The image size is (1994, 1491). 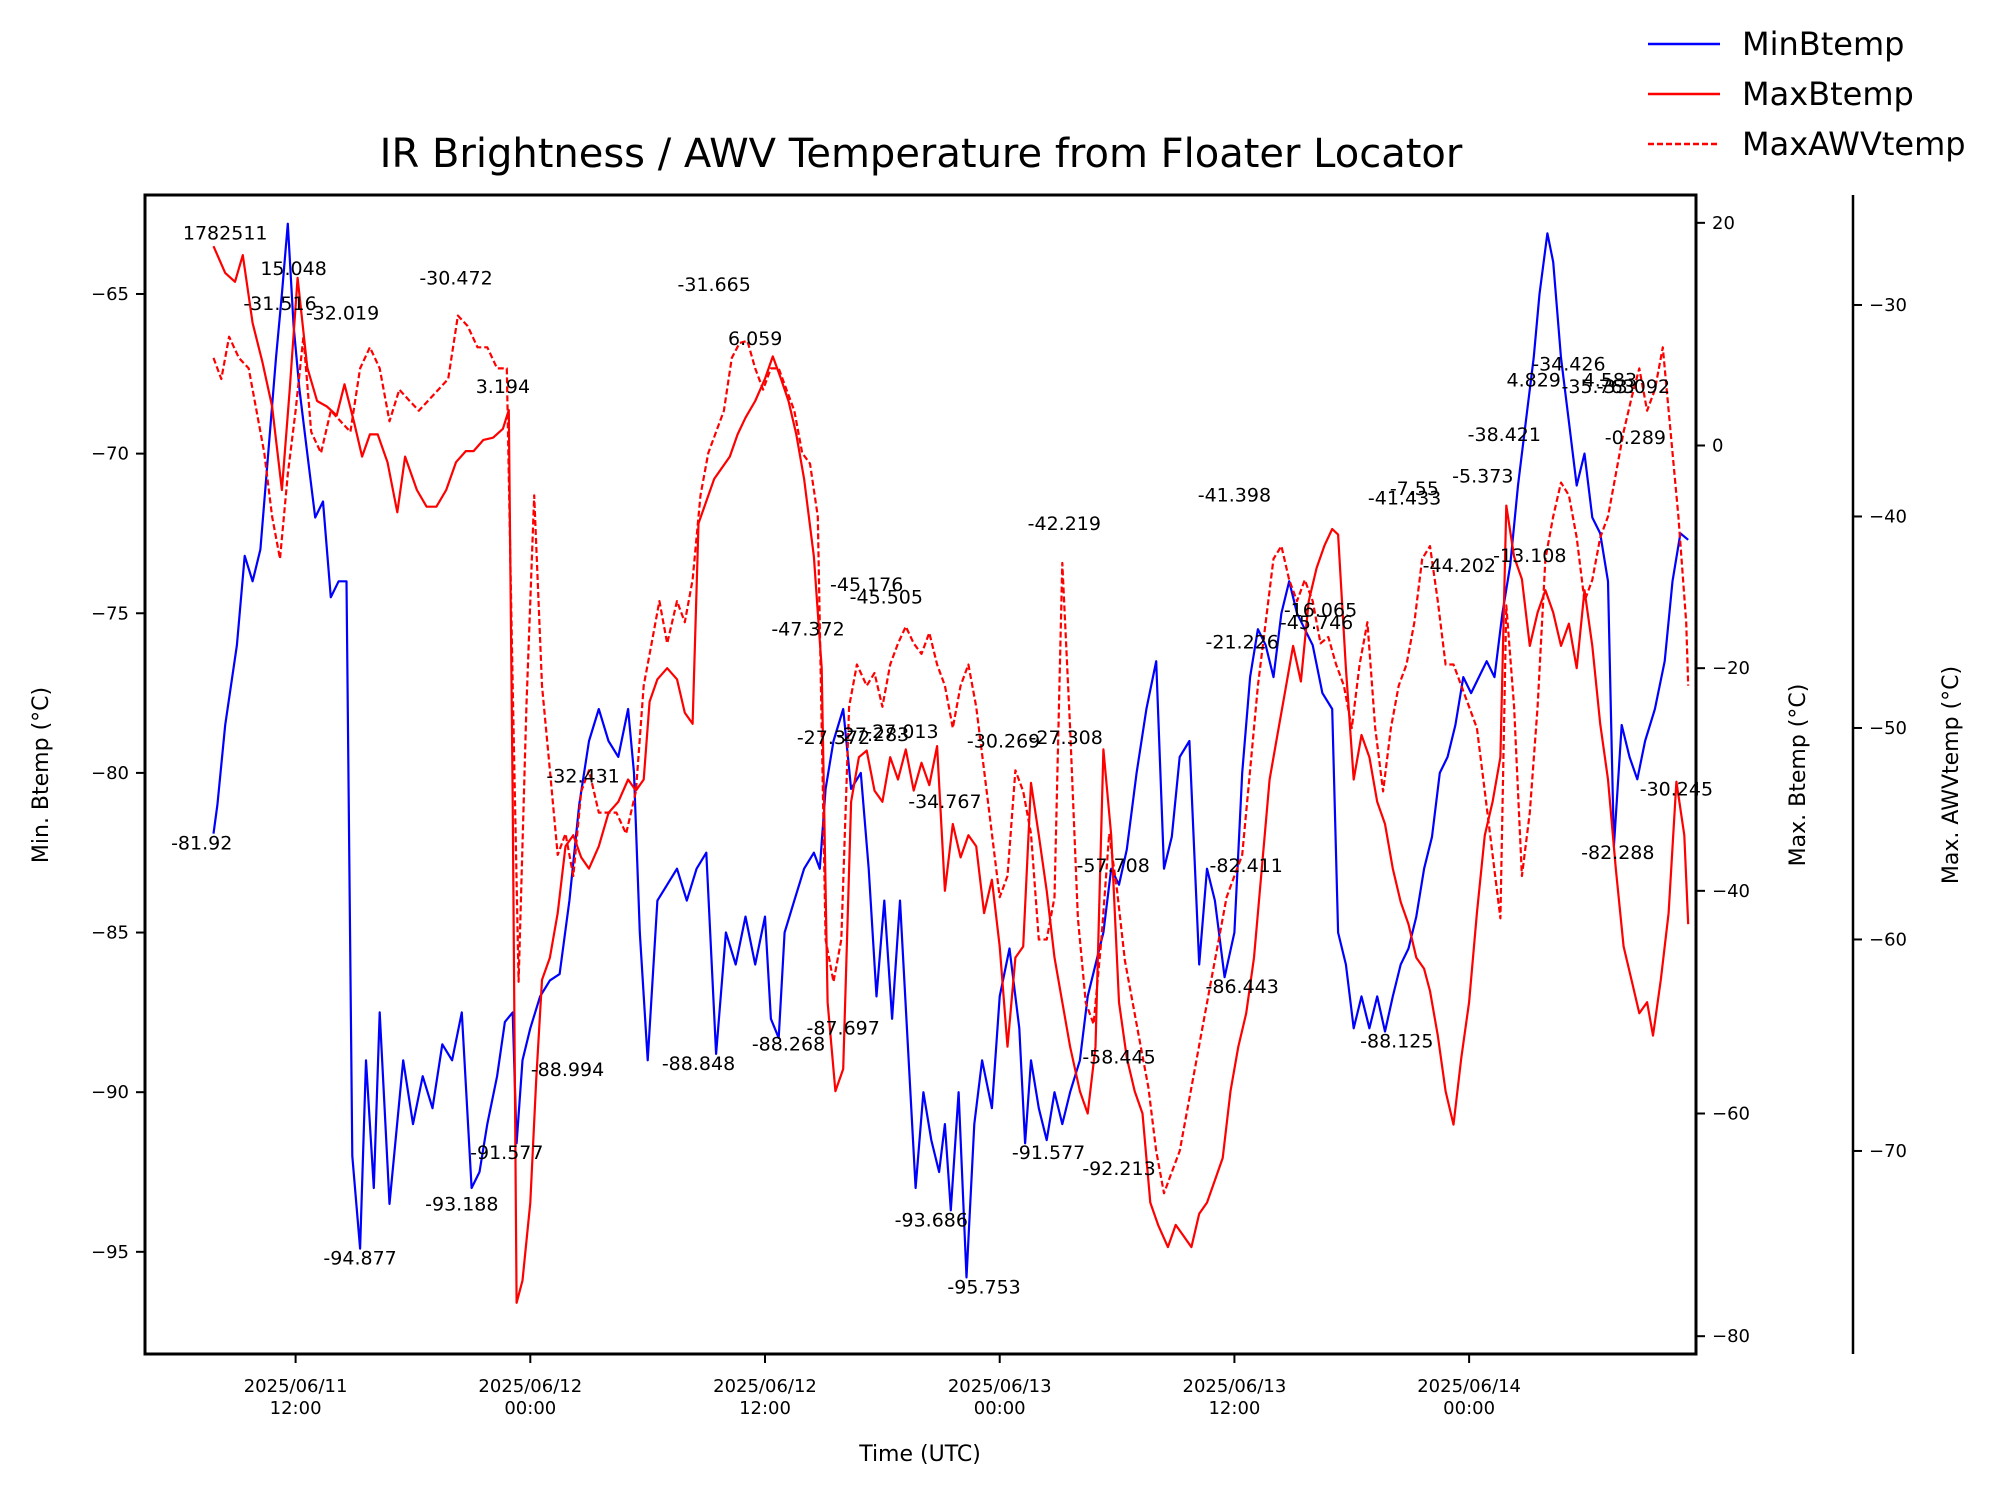 What do you see at coordinates (1316, 623) in the screenshot?
I see `data-label: -45.746` at bounding box center [1316, 623].